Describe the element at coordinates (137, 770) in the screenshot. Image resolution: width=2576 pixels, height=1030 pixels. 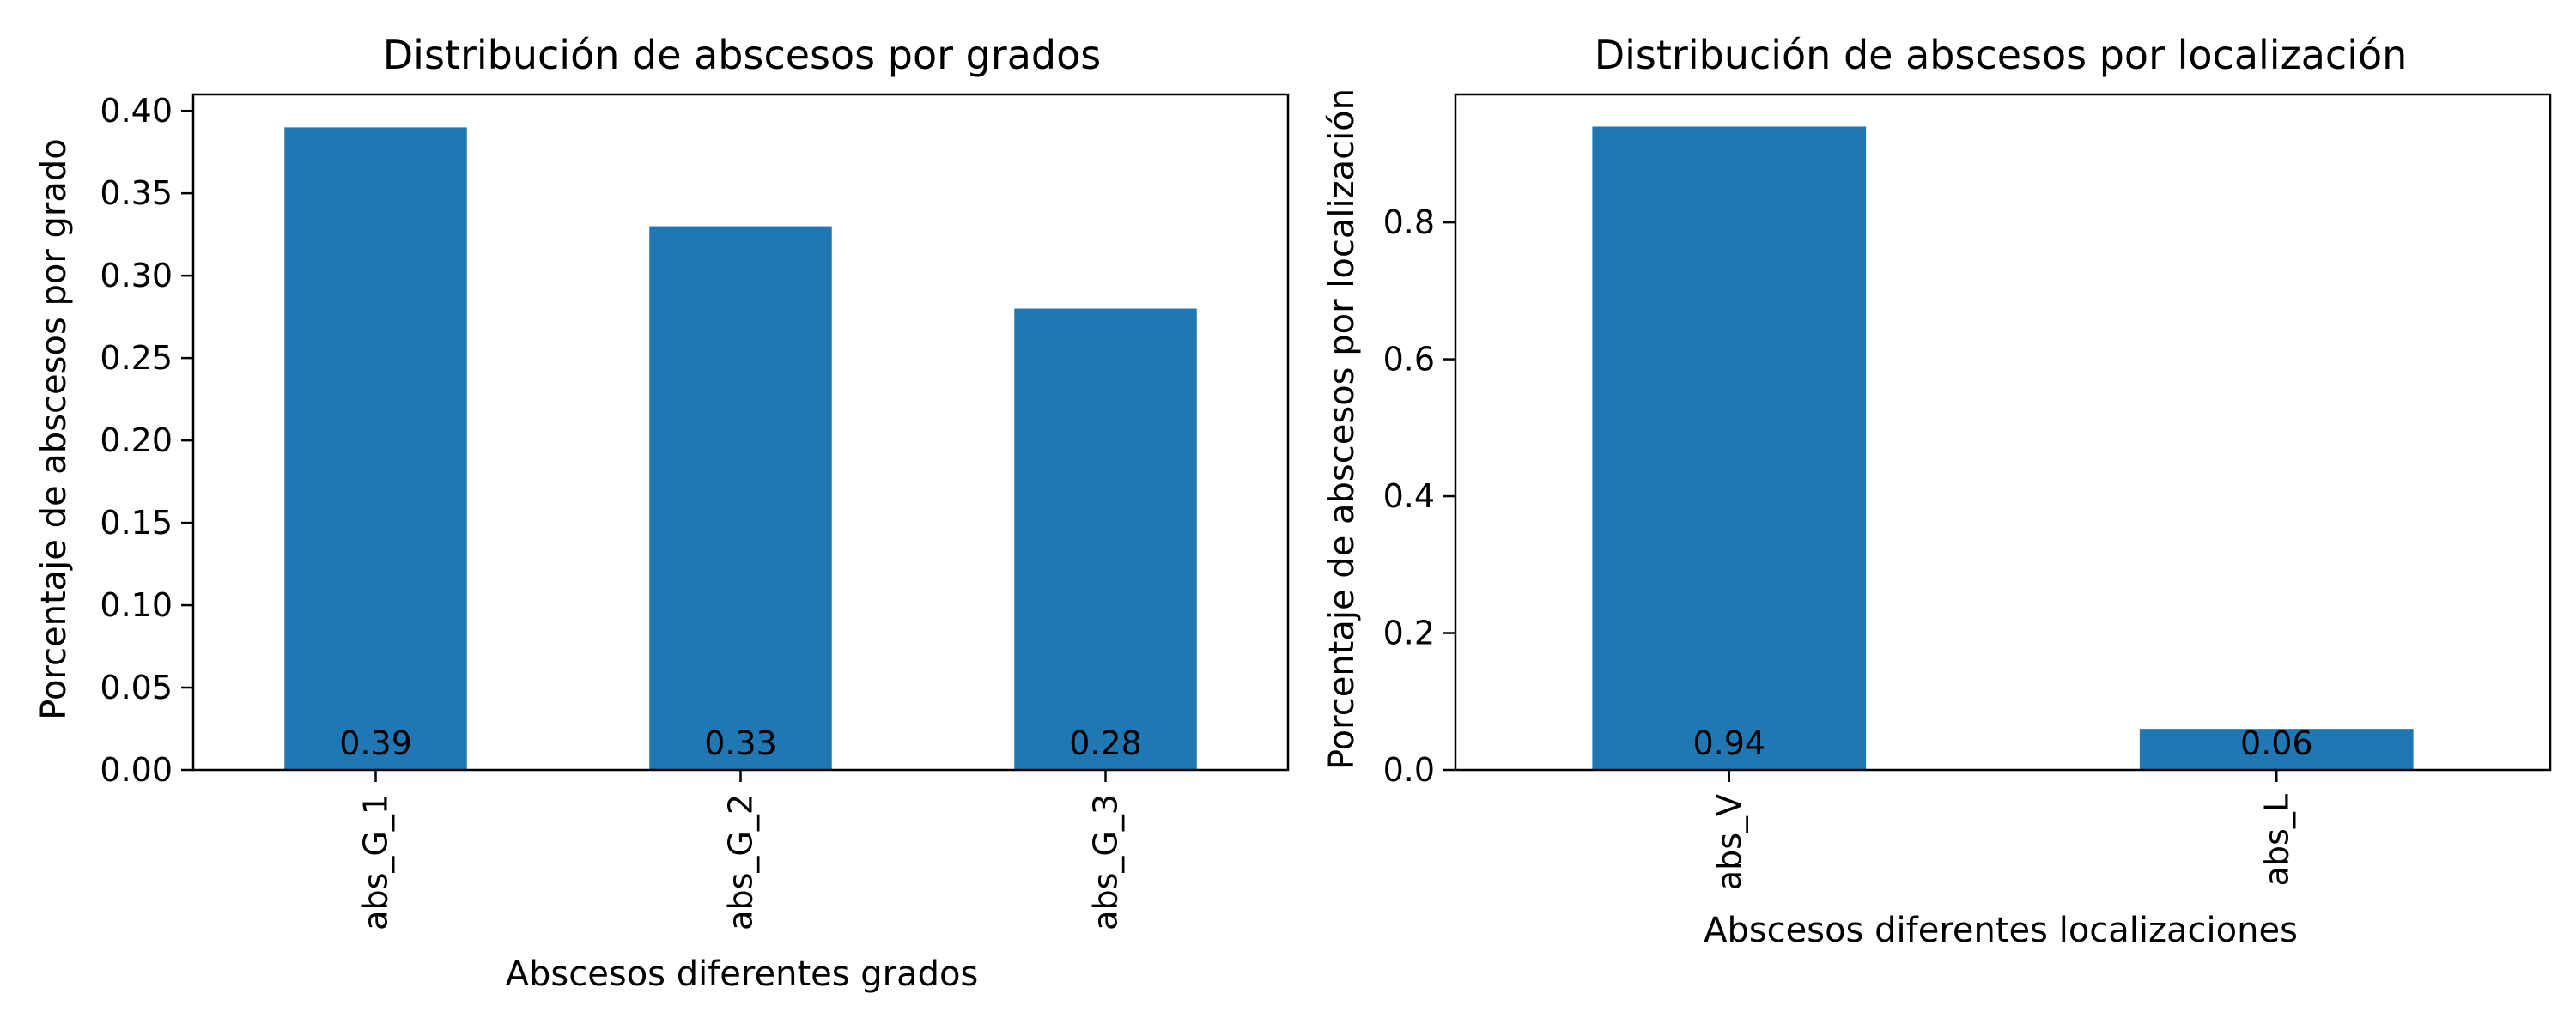
I see `chart-grades-ytick-label-0: 0.00` at that location.